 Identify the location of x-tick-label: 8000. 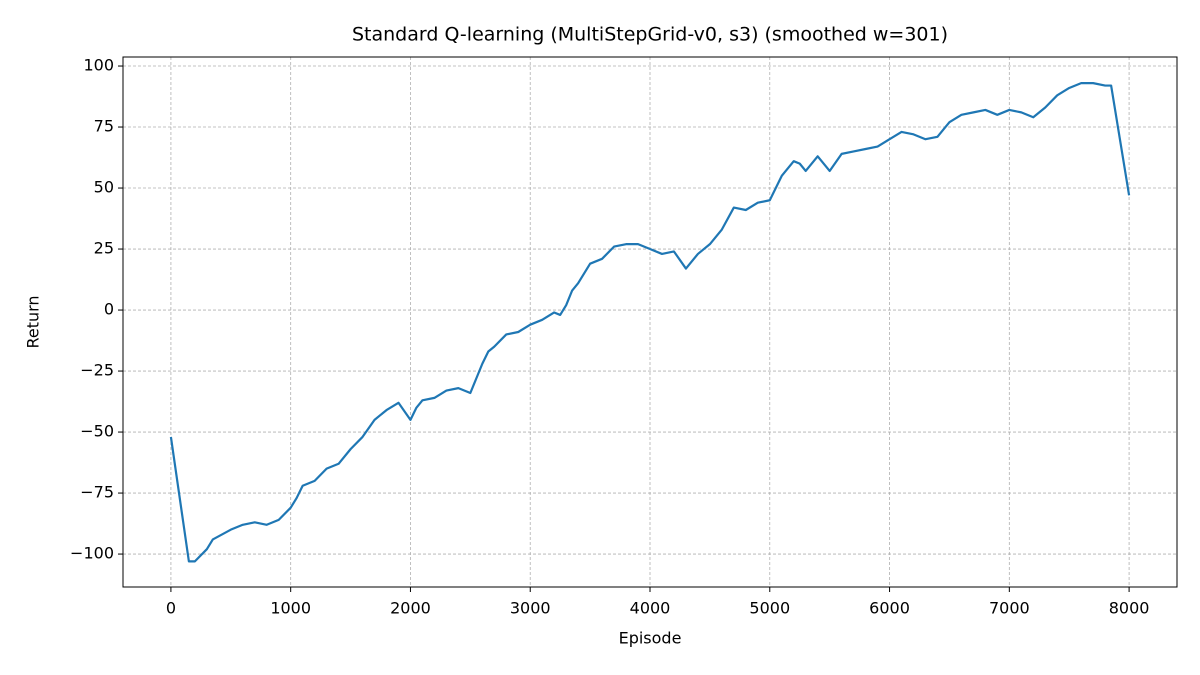
(1129, 608).